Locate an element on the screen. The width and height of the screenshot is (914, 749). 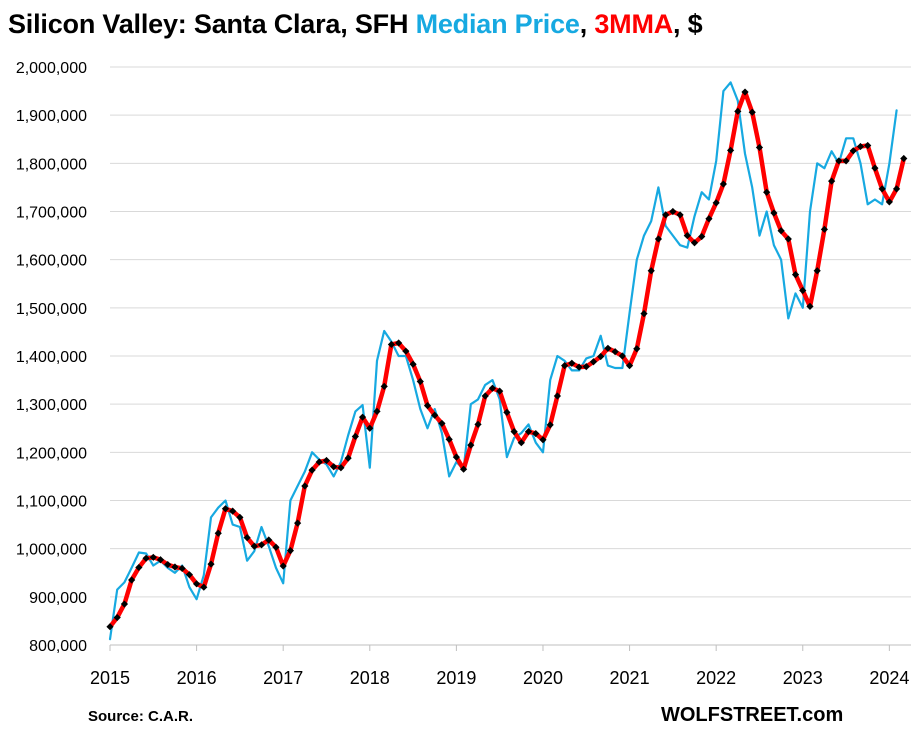
title-part-dollar: , $ is located at coordinates (688, 24).